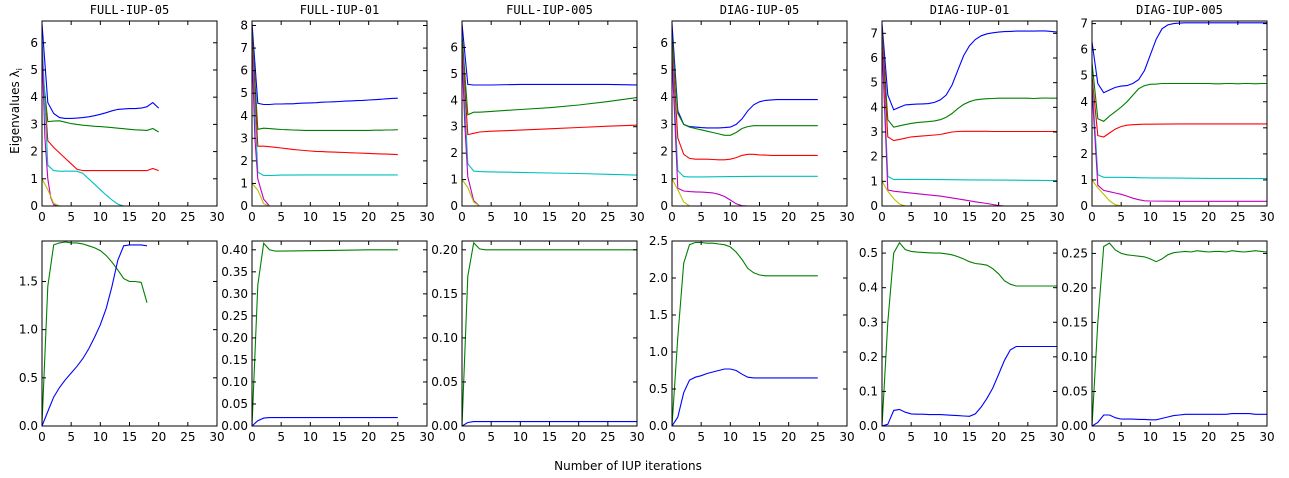 The width and height of the screenshot is (1289, 478). I want to click on y-tick-label: 1.5, so click(658, 315).